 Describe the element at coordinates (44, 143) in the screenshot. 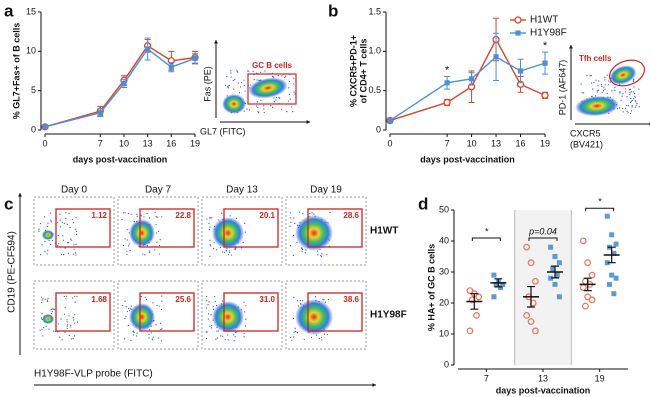

I see `x-tick-label: 0` at that location.